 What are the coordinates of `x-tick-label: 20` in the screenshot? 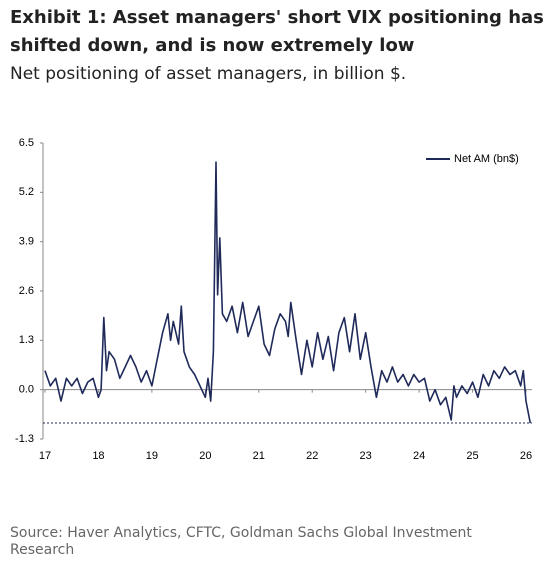 It's located at (205, 456).